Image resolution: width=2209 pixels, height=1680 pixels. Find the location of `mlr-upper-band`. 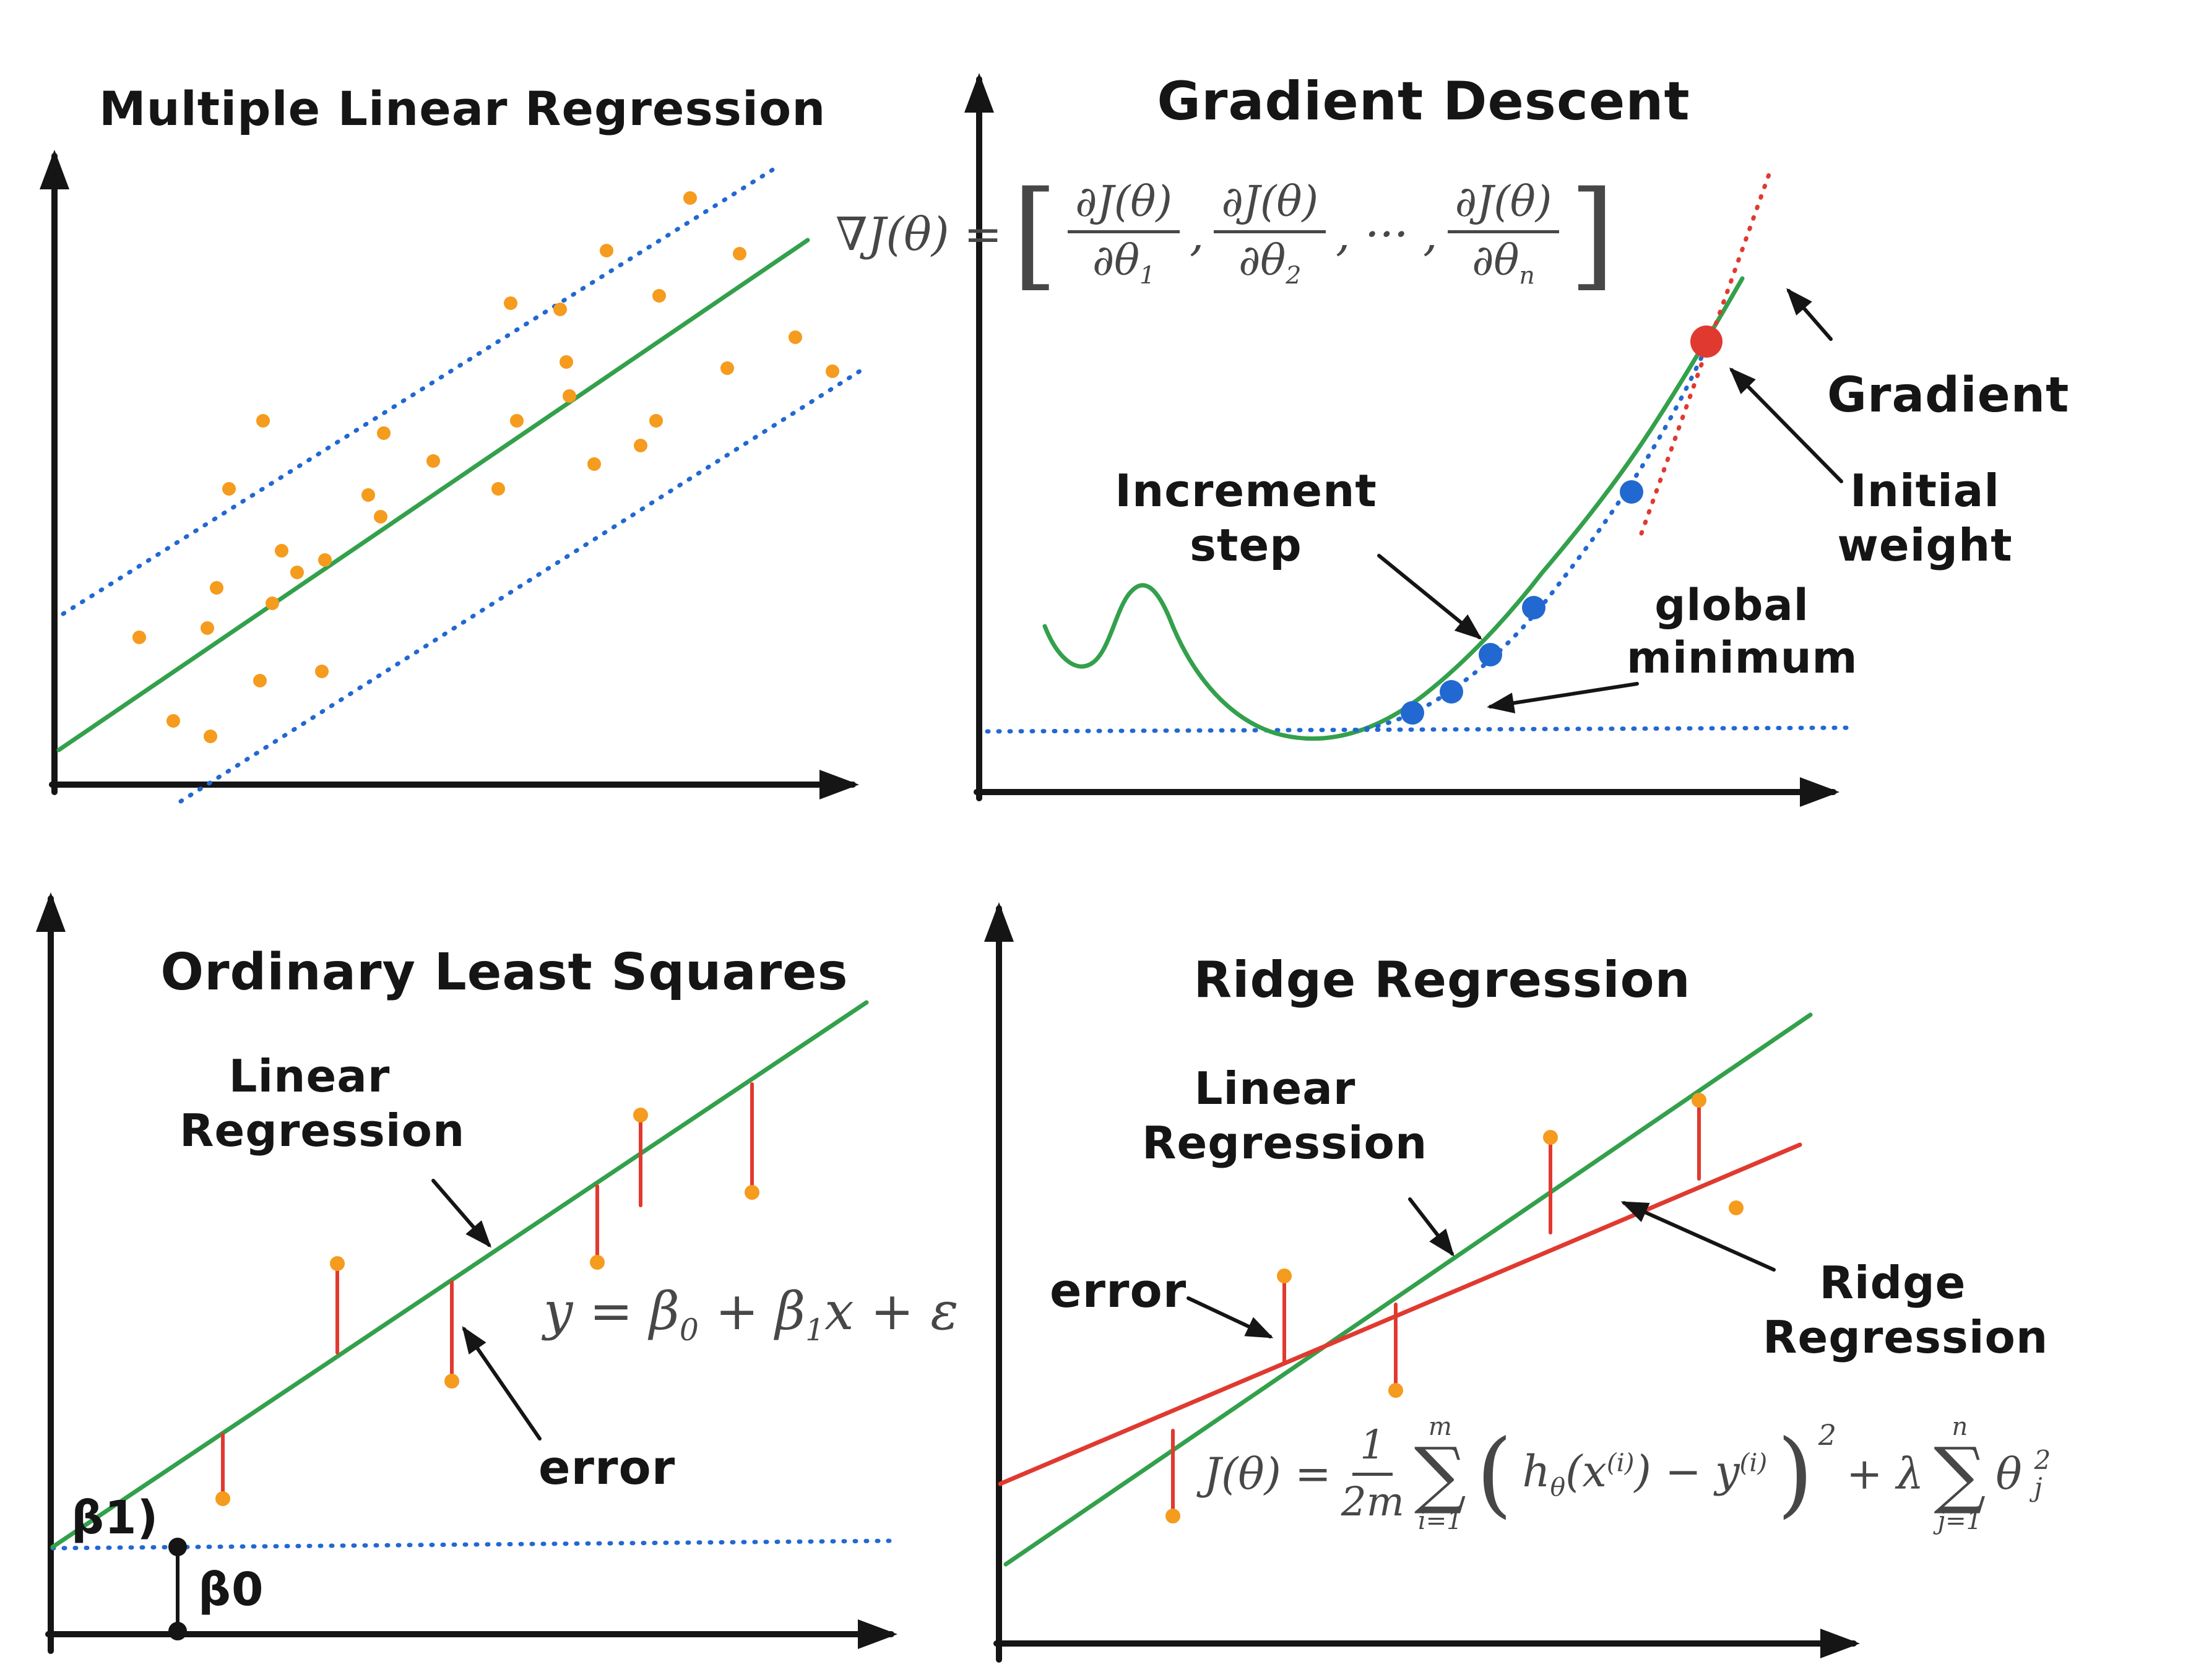

mlr-upper-band is located at coordinates (419, 391).